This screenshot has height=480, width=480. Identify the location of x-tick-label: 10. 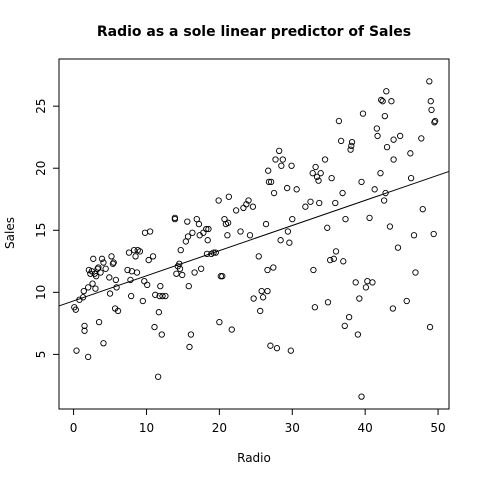
(146, 428).